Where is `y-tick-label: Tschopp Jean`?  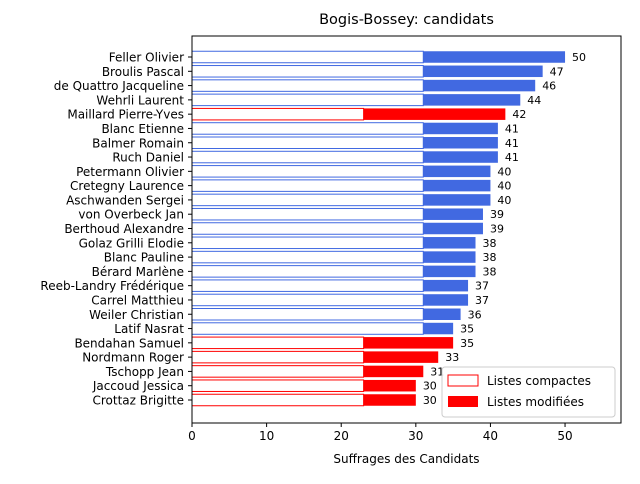 y-tick-label: Tschopp Jean is located at coordinates (144, 372).